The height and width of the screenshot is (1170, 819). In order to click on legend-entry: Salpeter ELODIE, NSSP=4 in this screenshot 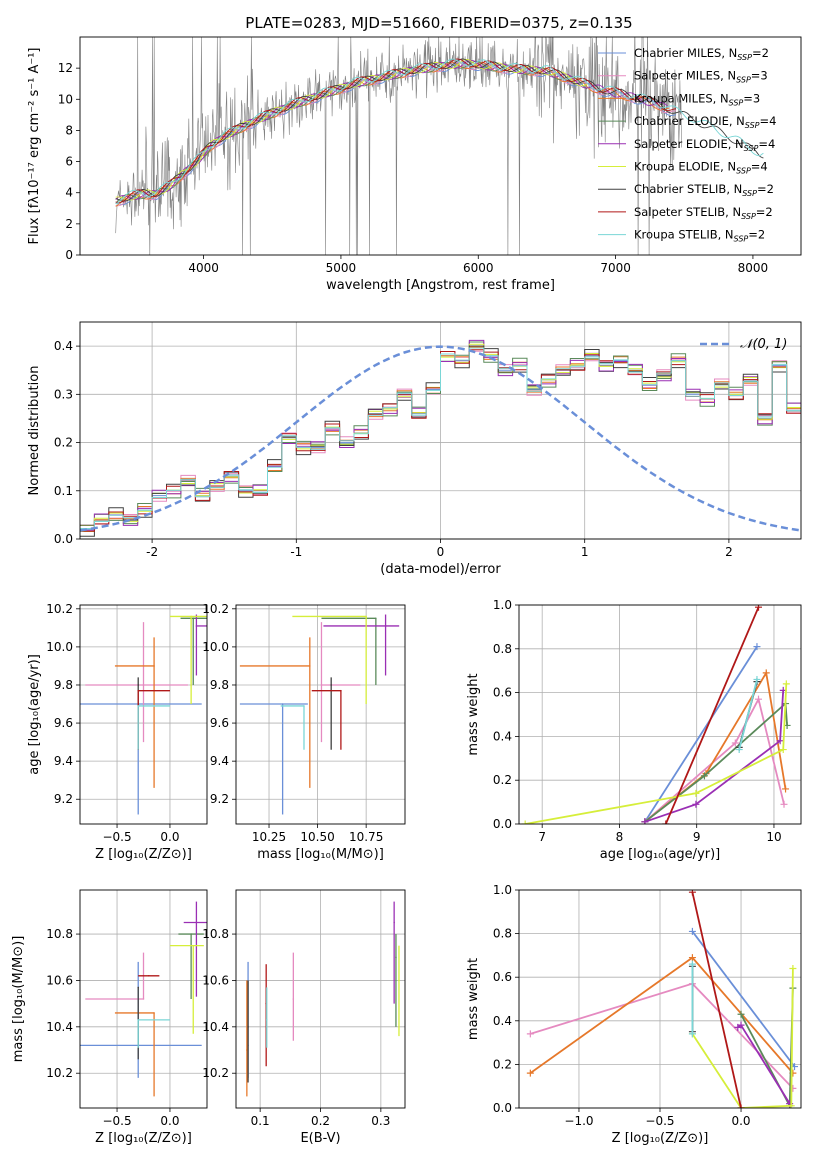, I will do `click(704, 145)`.